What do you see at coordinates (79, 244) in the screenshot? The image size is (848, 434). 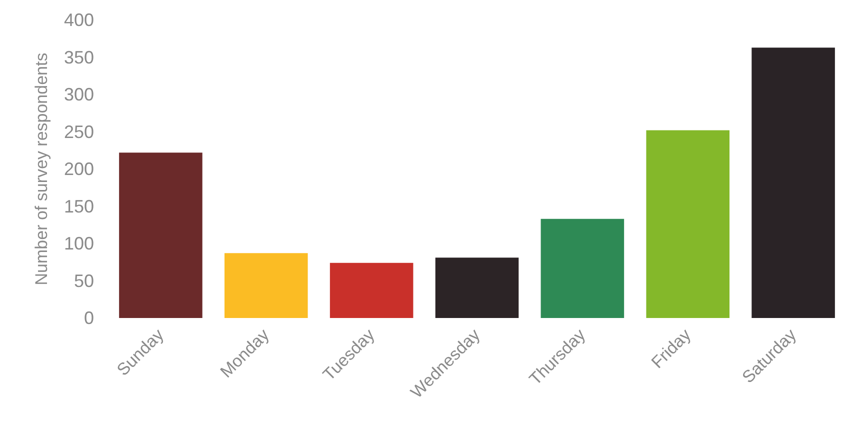 I see `y-tick-label: 100` at bounding box center [79, 244].